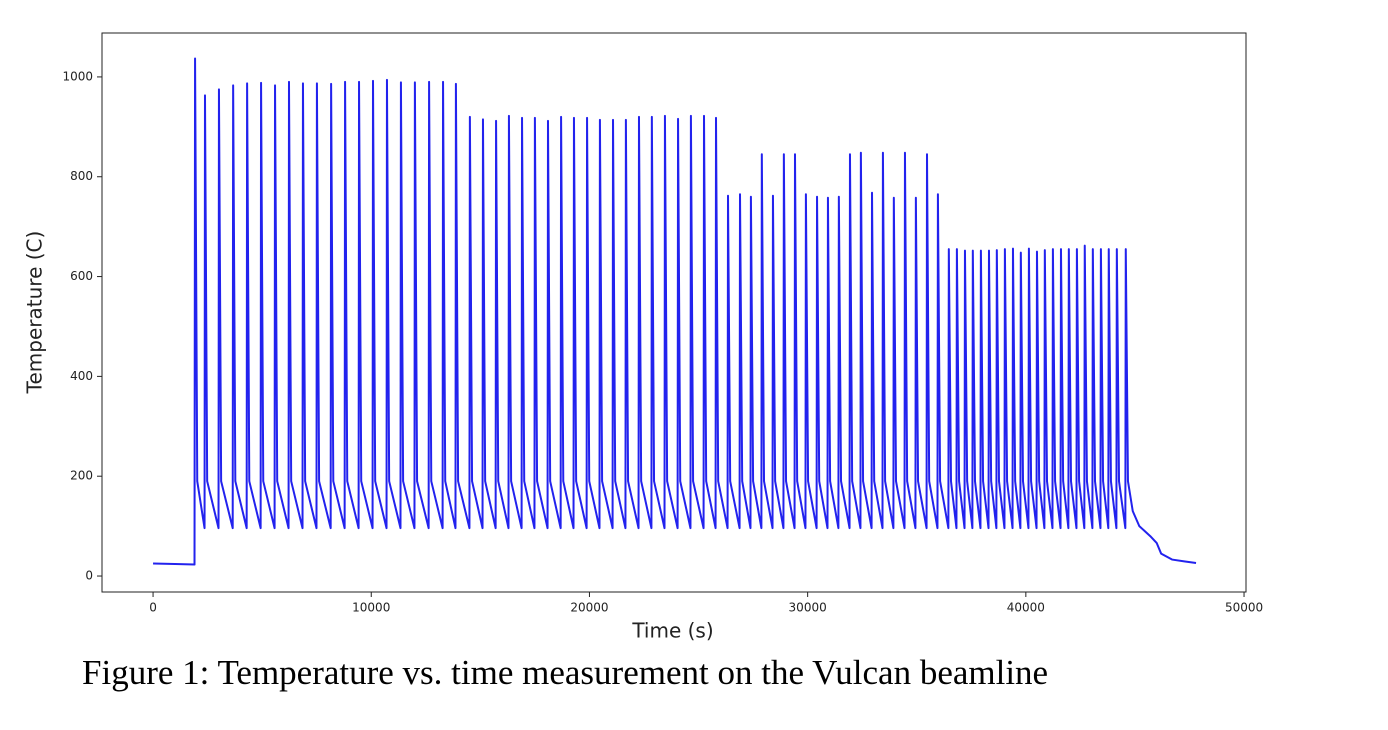 The width and height of the screenshot is (1388, 730). Describe the element at coordinates (808, 608) in the screenshot. I see `x-tick-label: 30000` at that location.